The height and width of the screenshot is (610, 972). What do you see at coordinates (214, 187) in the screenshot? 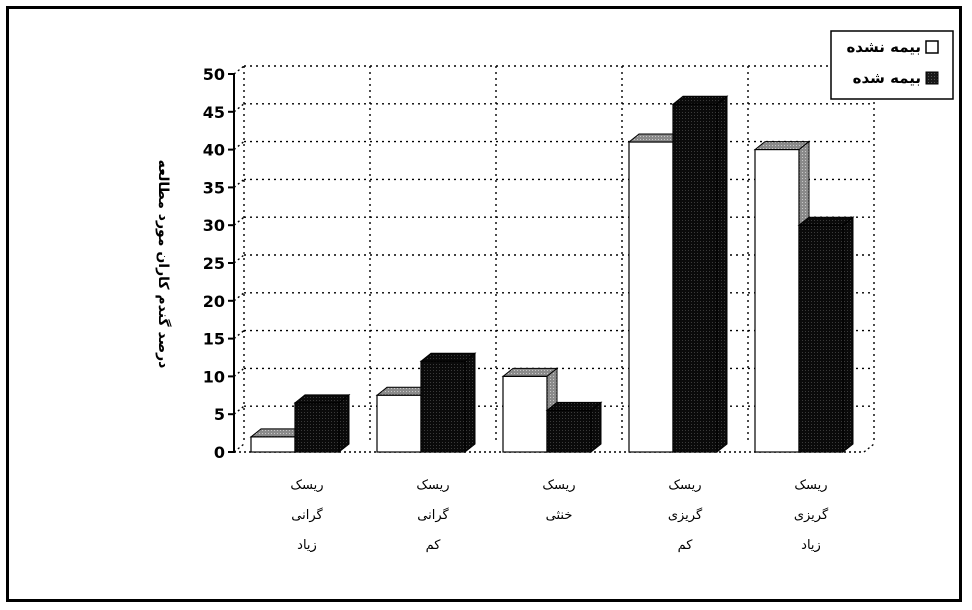
I see `y-tick-label: 35` at bounding box center [214, 187].